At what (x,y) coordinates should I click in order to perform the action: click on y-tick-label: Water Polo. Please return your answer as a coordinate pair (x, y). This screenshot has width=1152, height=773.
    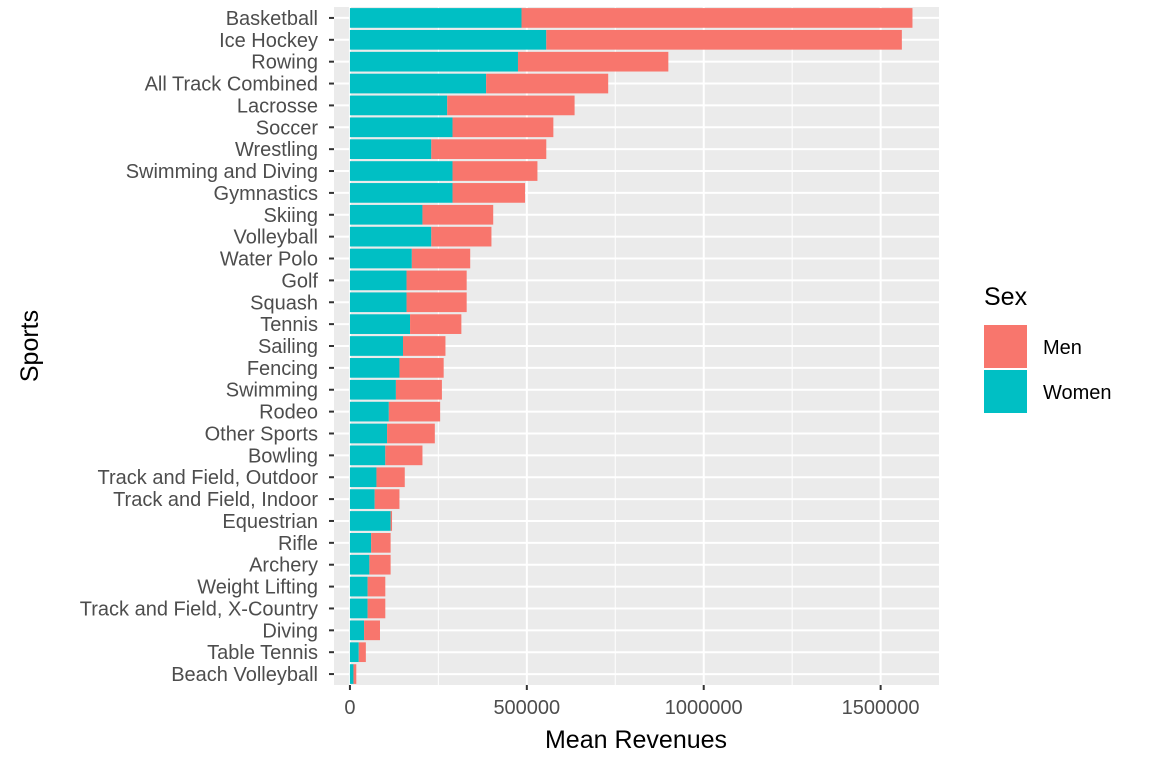
    Looking at the image, I should click on (269, 260).